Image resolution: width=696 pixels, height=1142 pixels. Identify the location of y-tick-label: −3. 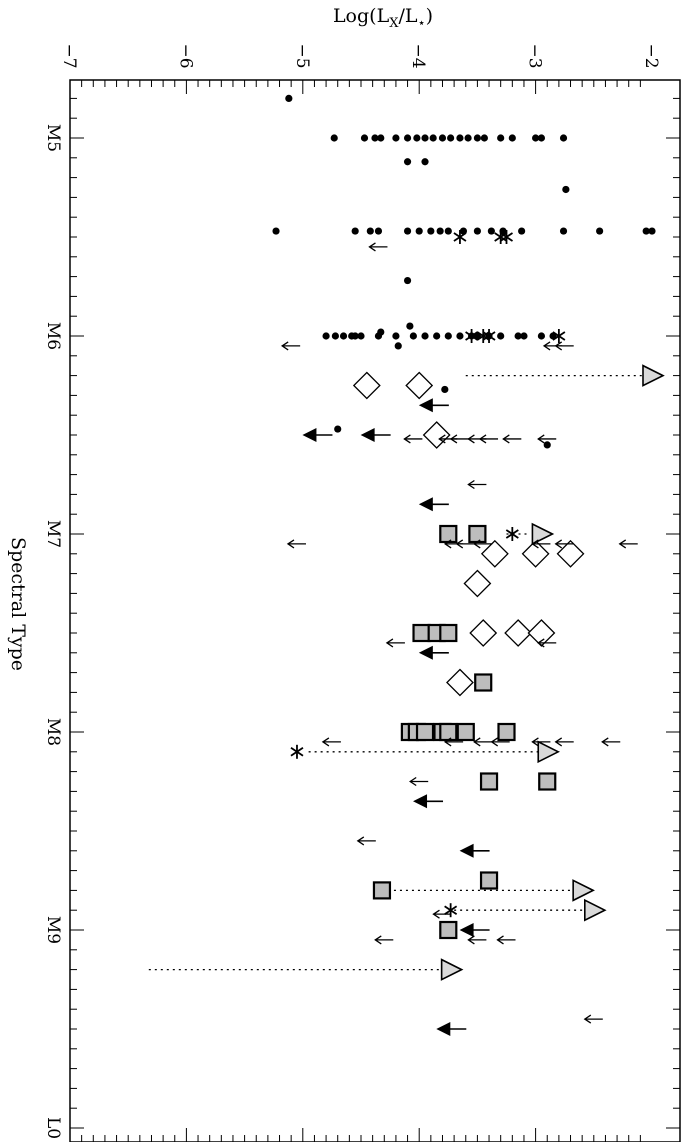
(535, 55).